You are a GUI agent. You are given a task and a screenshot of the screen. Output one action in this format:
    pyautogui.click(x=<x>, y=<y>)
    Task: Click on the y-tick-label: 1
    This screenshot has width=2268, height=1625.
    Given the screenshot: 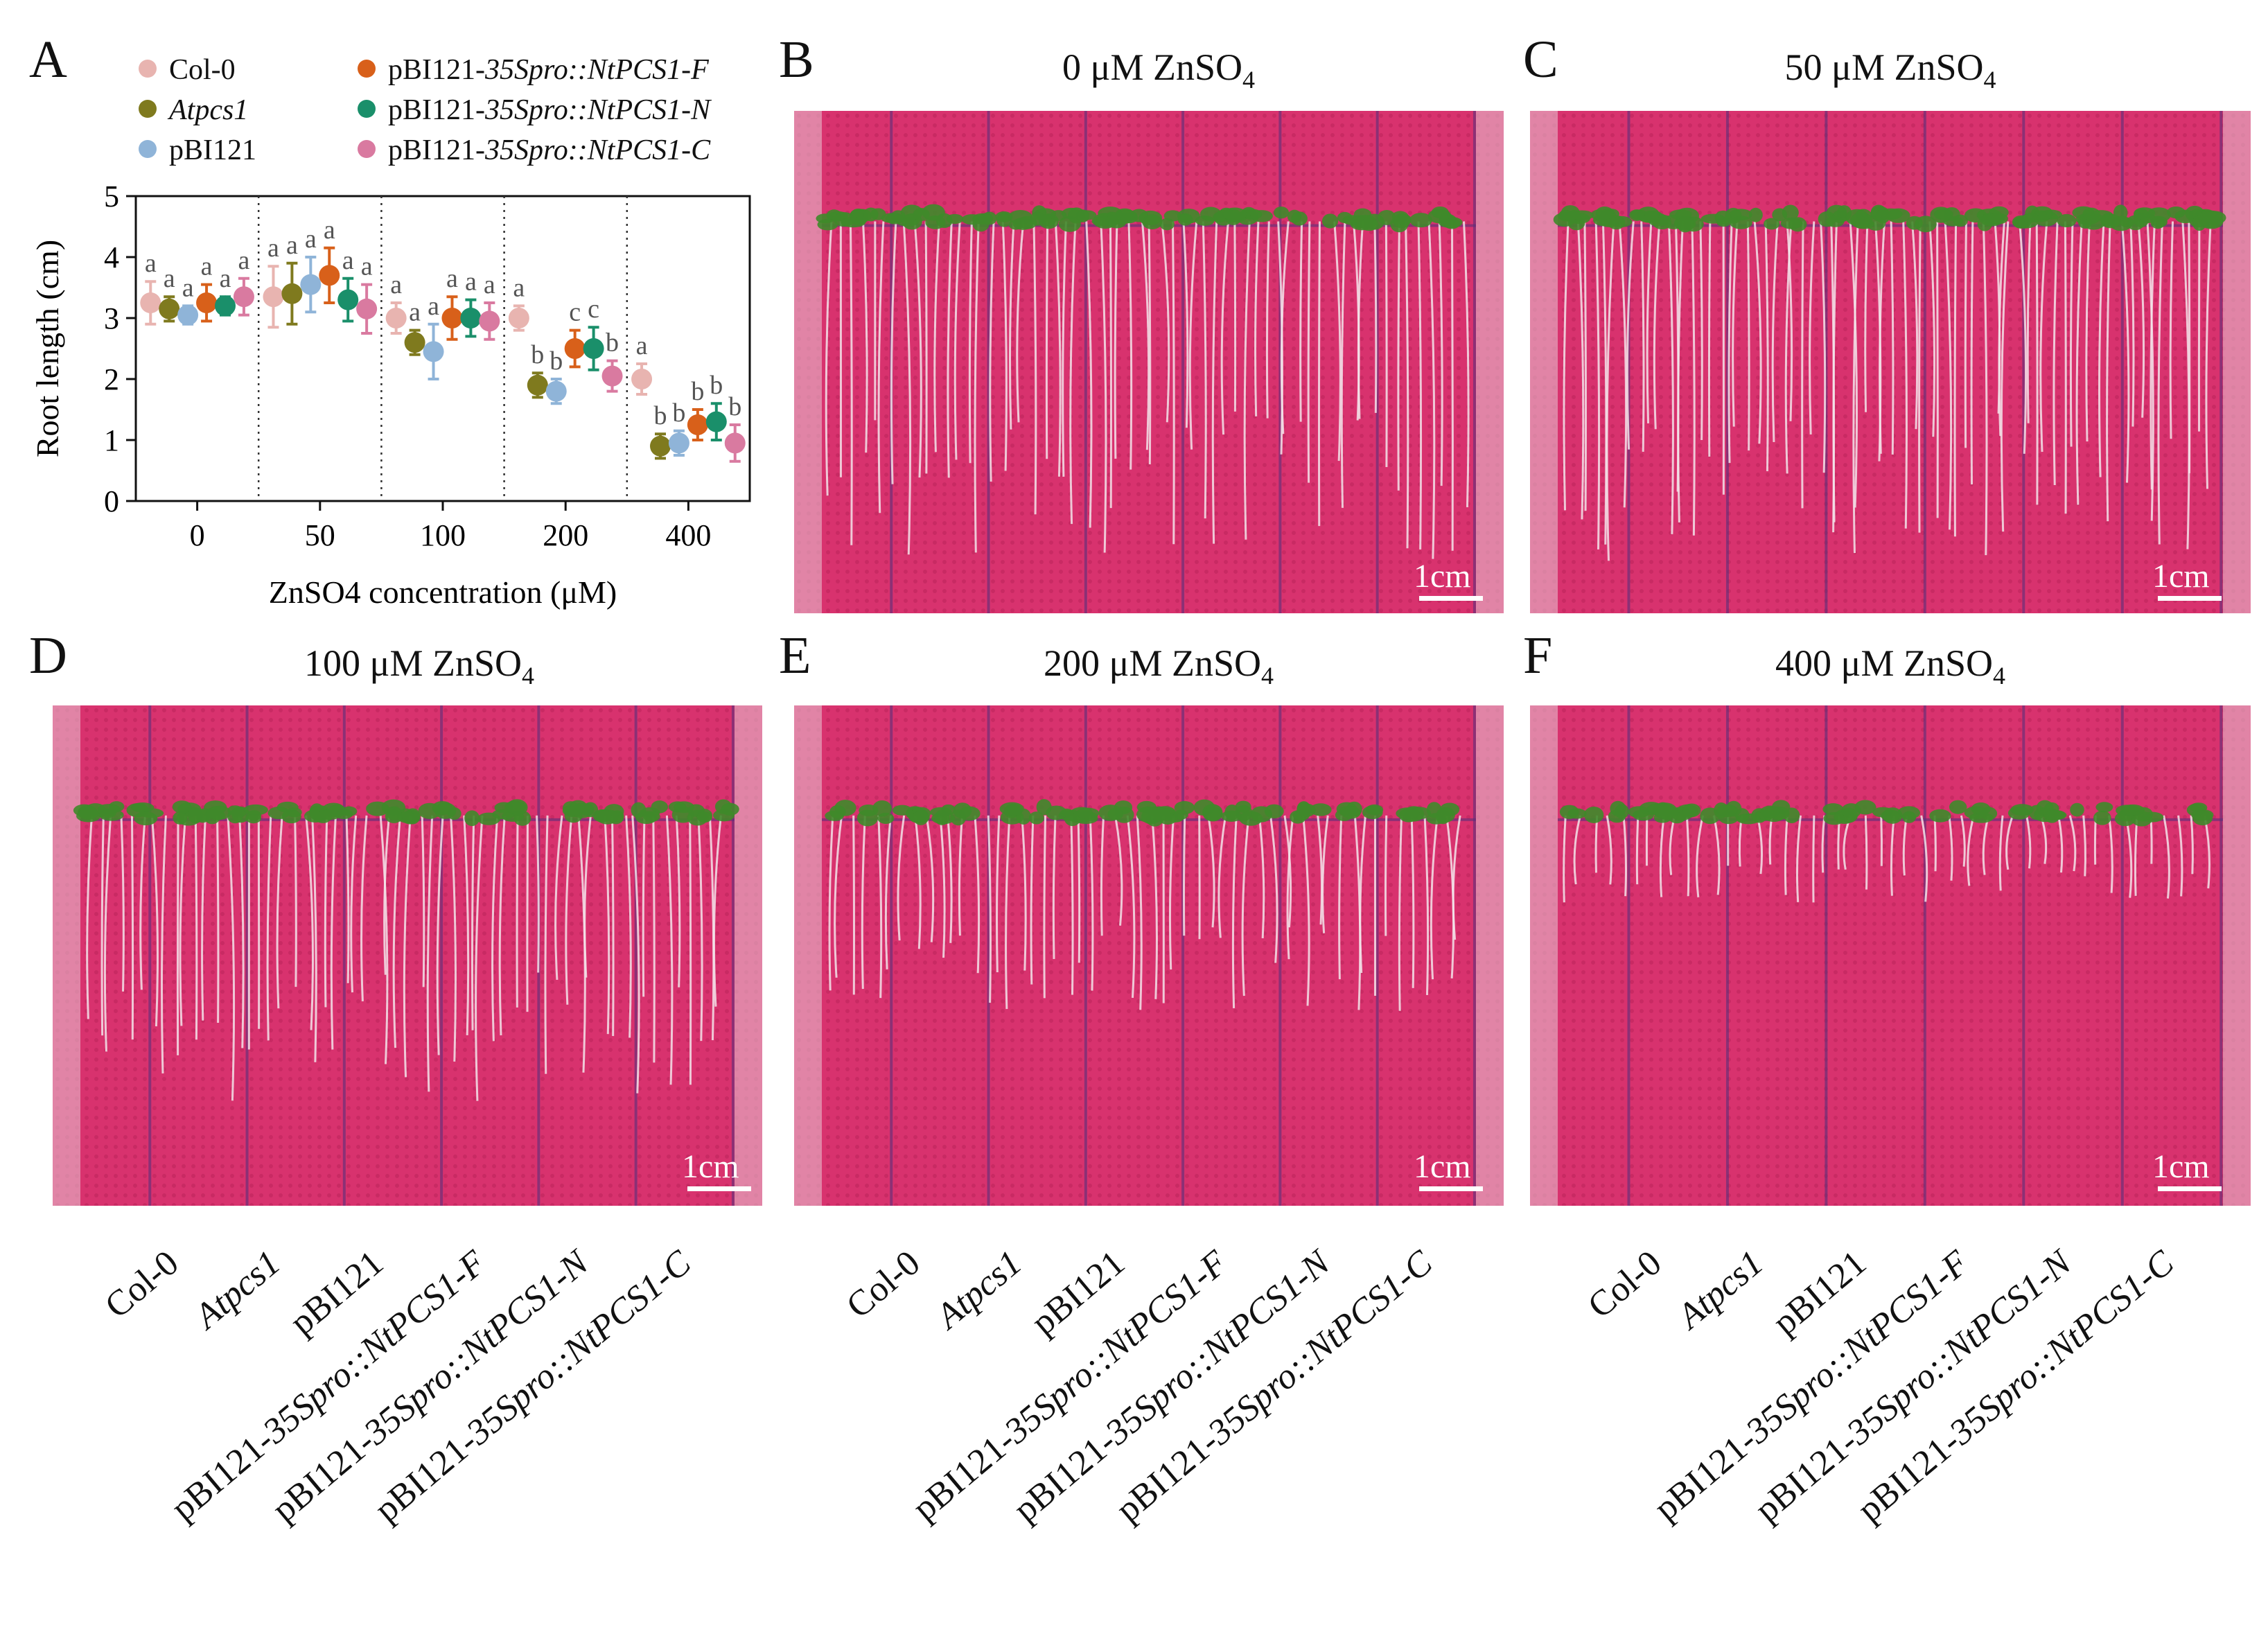 What is the action you would take?
    pyautogui.click(x=112, y=440)
    